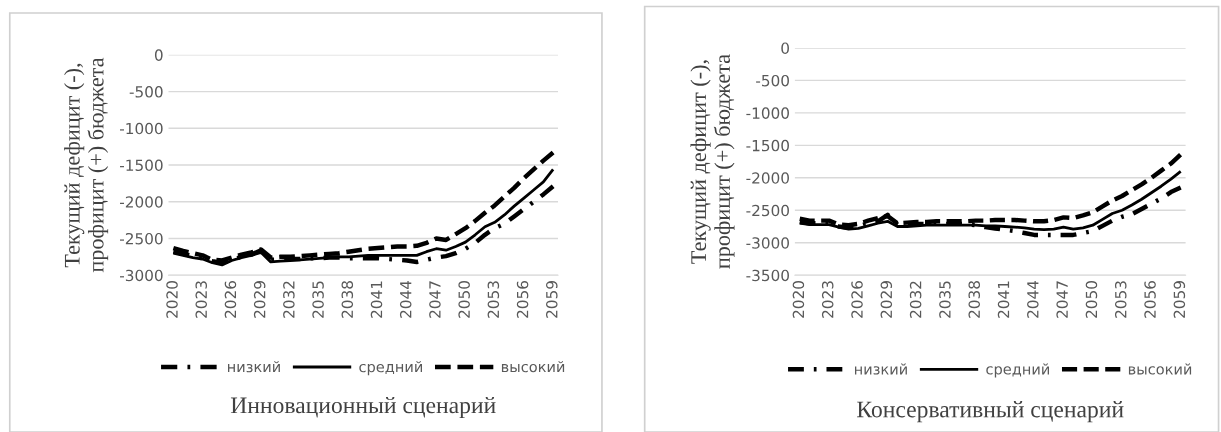 This screenshot has height=432, width=1221. I want to click on text: Консервативный сценарий, so click(990, 412).